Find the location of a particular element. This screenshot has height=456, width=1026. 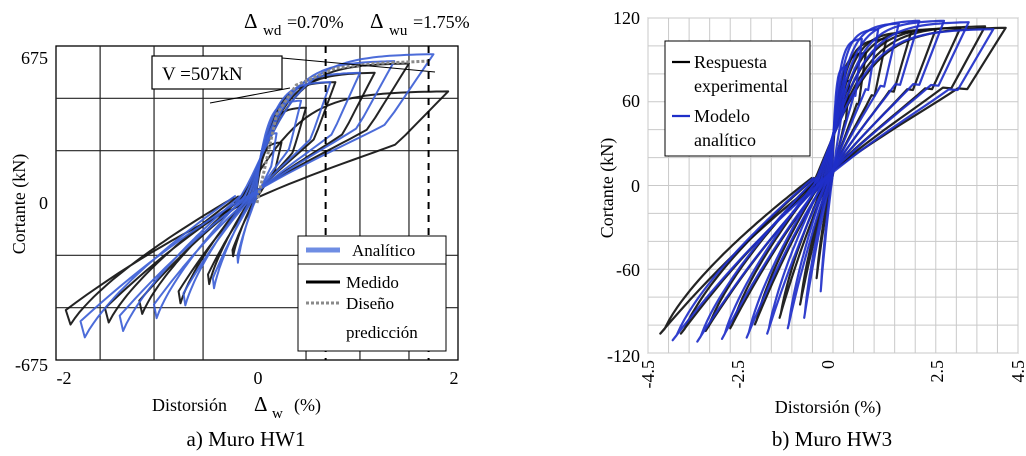

caption-b: b) Muro HW3 is located at coordinates (832, 439).